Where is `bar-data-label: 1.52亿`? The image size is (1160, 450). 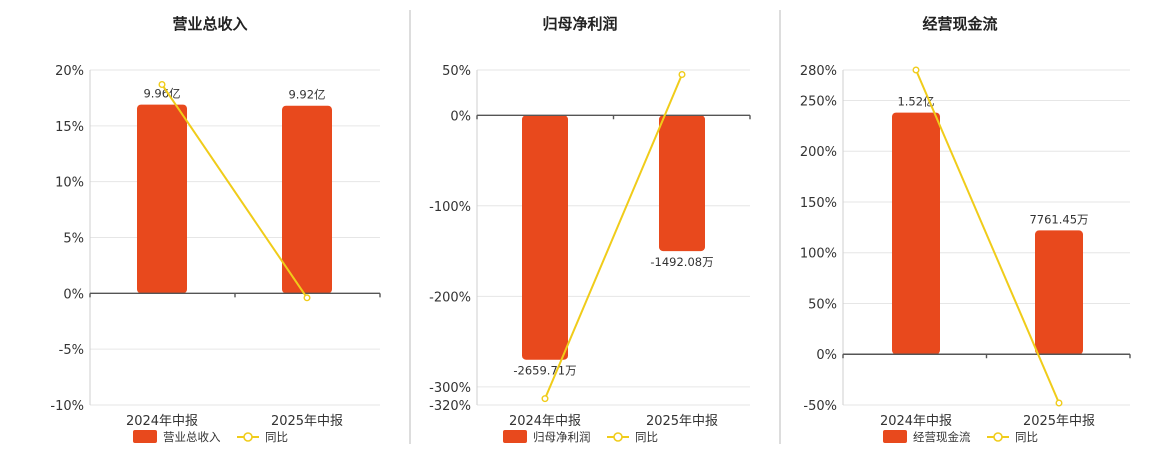 bar-data-label: 1.52亿 is located at coordinates (915, 102).